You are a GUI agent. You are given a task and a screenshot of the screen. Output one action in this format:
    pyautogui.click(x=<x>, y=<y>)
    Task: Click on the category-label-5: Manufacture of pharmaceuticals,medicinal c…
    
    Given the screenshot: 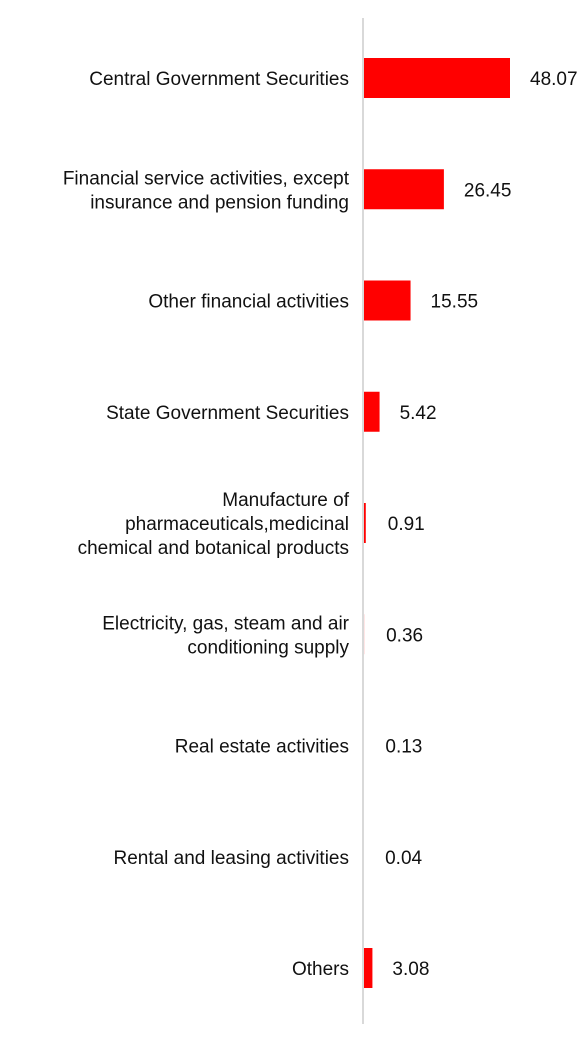 What is the action you would take?
    pyautogui.click(x=214, y=524)
    